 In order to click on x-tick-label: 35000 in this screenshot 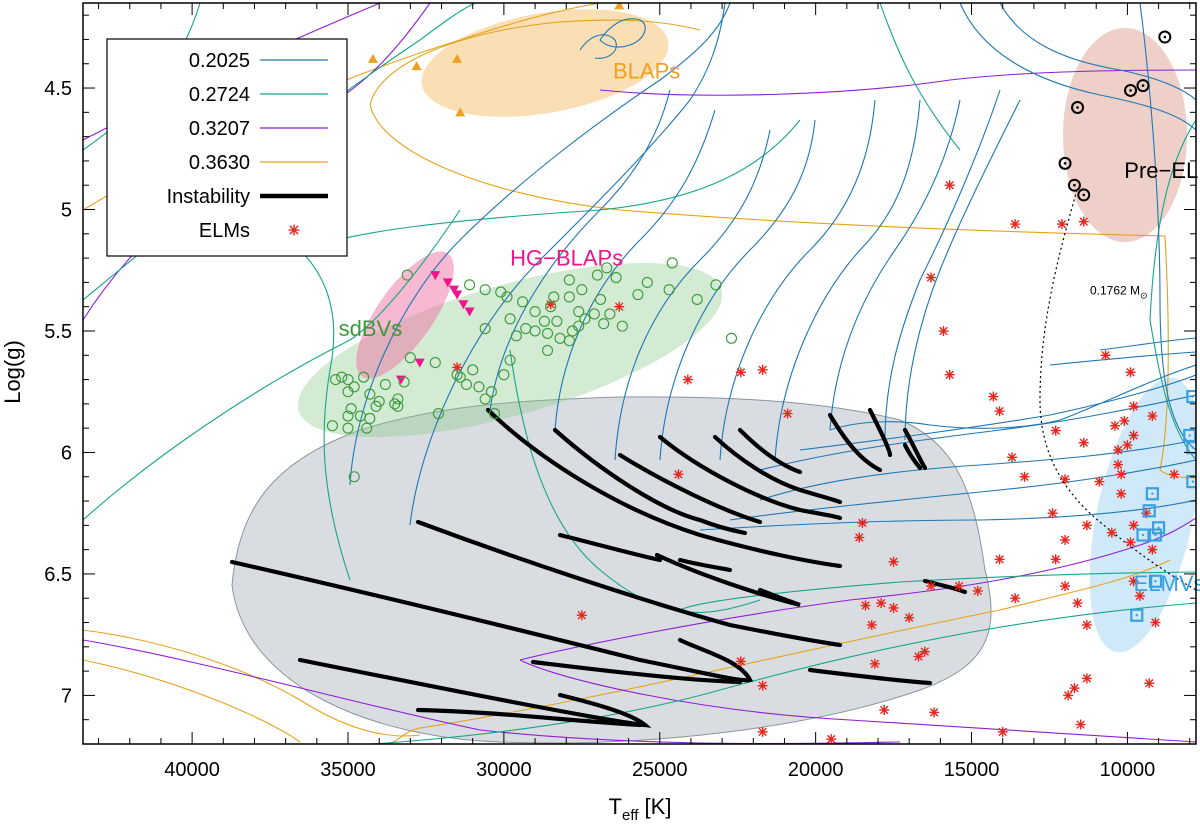, I will do `click(348, 770)`.